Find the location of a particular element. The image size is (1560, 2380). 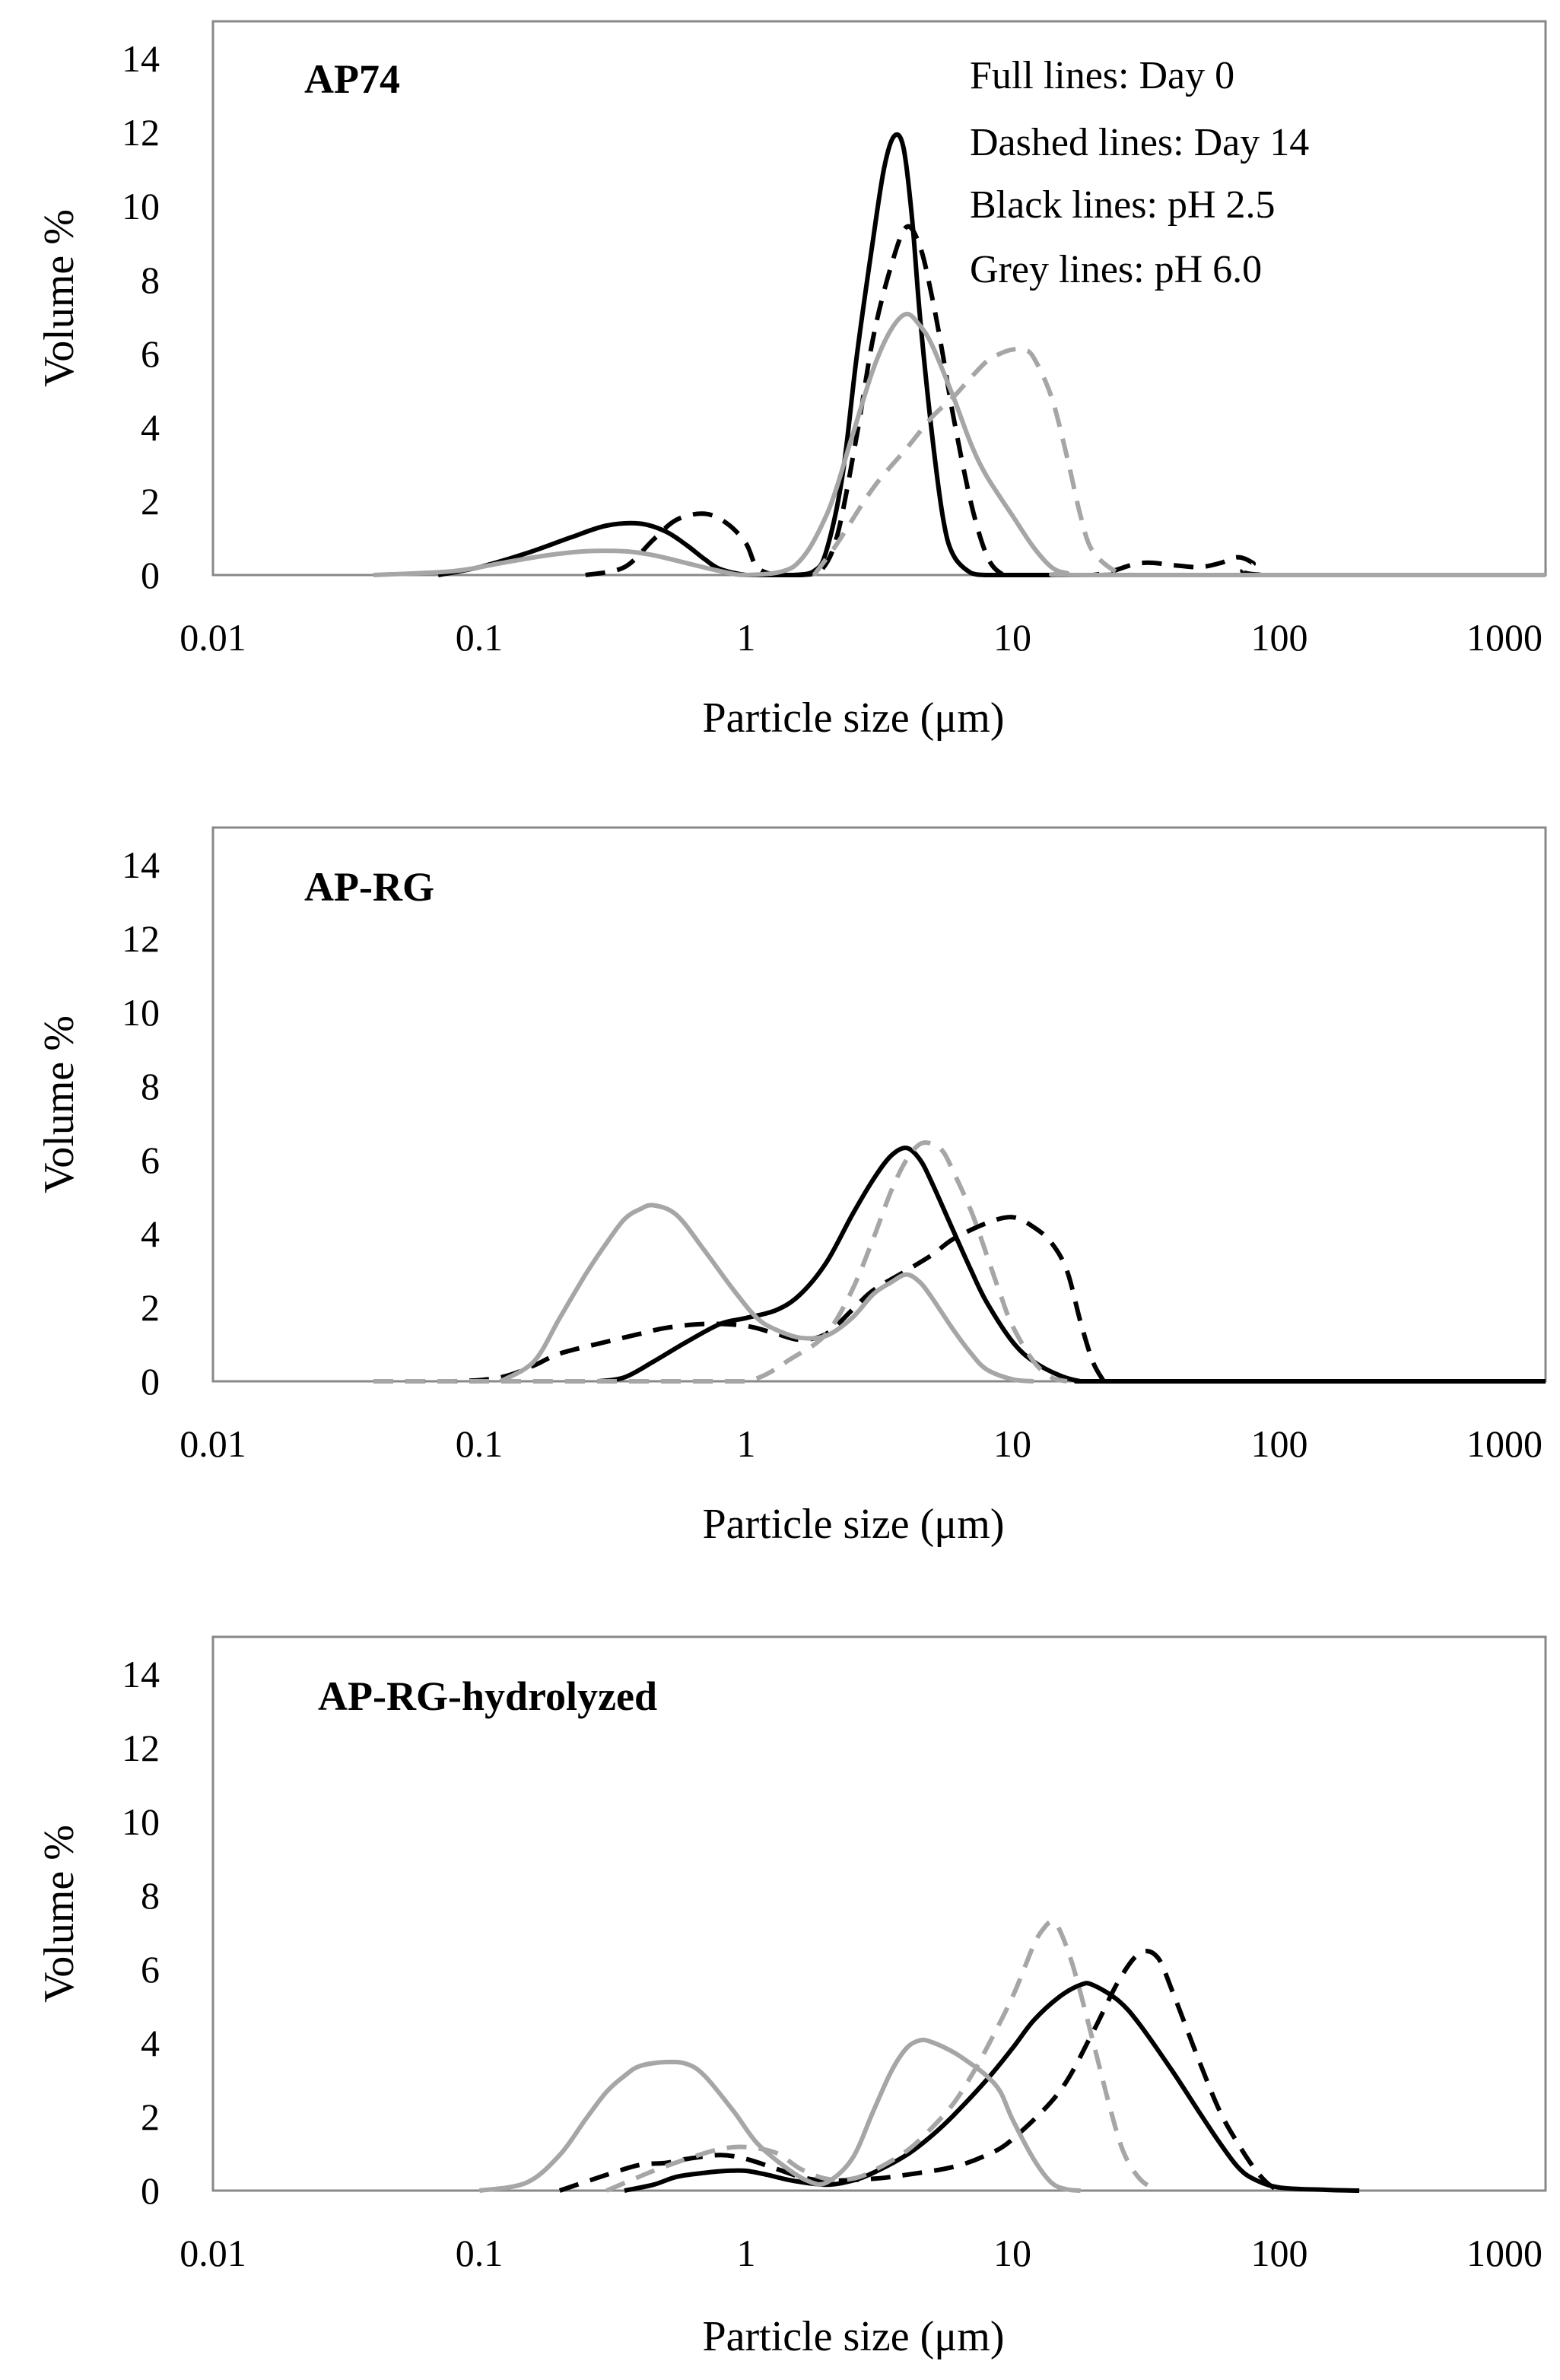

legend-line-black: Black lines: pH 2.5 is located at coordinates (1123, 205).